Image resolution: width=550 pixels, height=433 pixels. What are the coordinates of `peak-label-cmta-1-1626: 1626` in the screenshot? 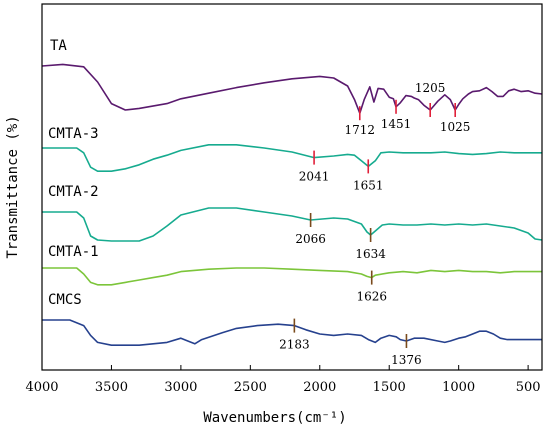 It's located at (371, 297).